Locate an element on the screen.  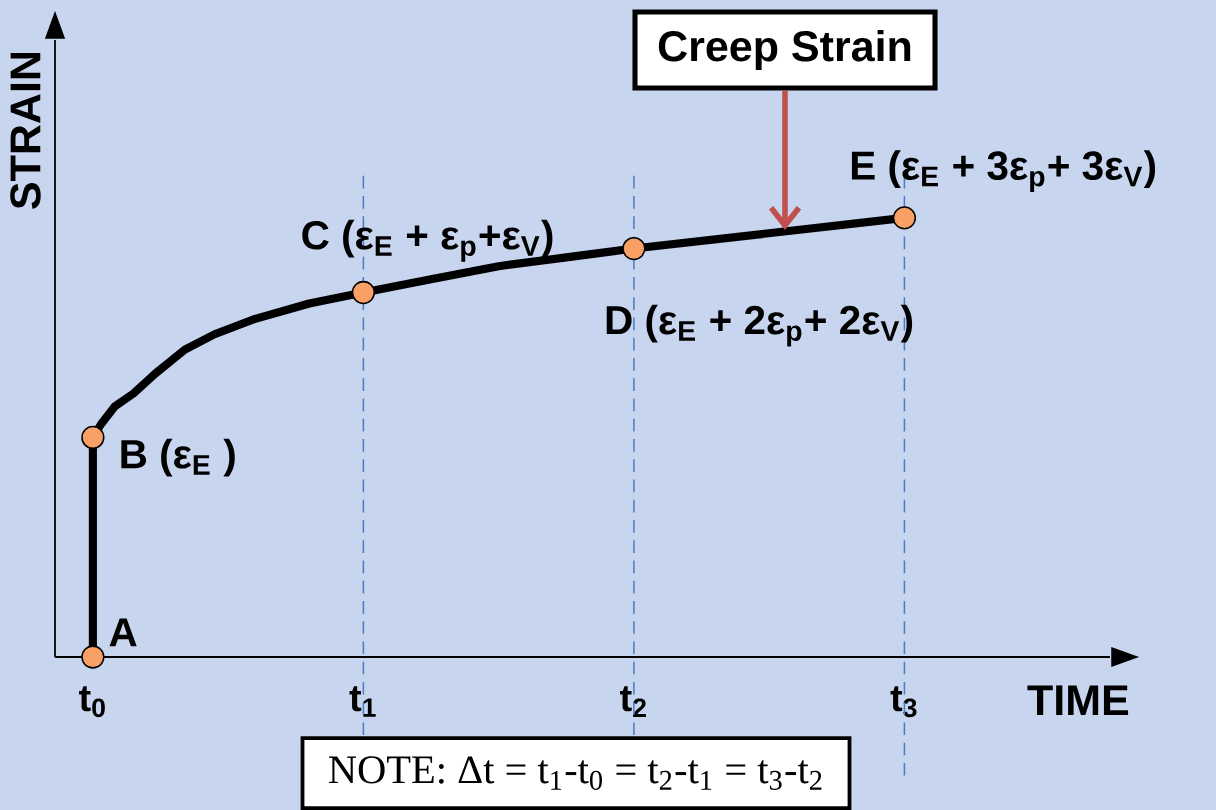
annotation: E (ε$_{E}$ + 3ε$_{p}$+ 3ε$_{V}$) is located at coordinates (1003, 171).